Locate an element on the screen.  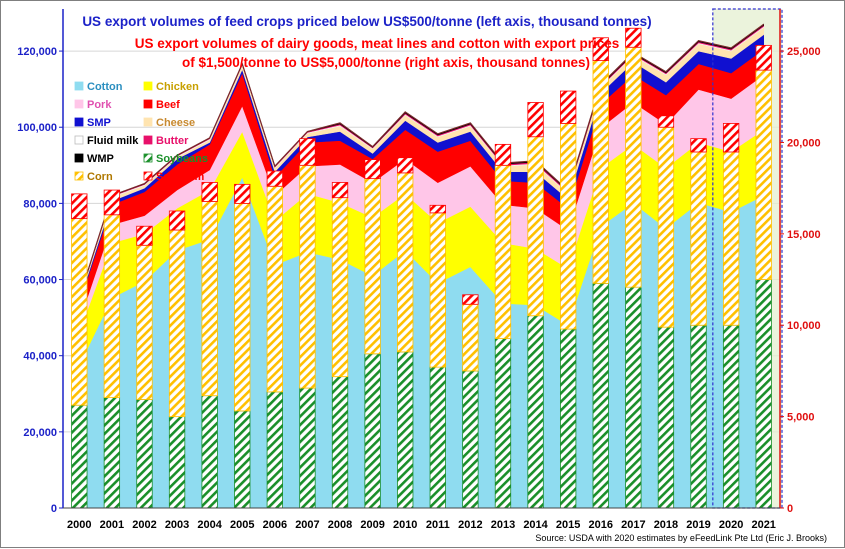
bar-corn-2007 is located at coordinates (307, 276).